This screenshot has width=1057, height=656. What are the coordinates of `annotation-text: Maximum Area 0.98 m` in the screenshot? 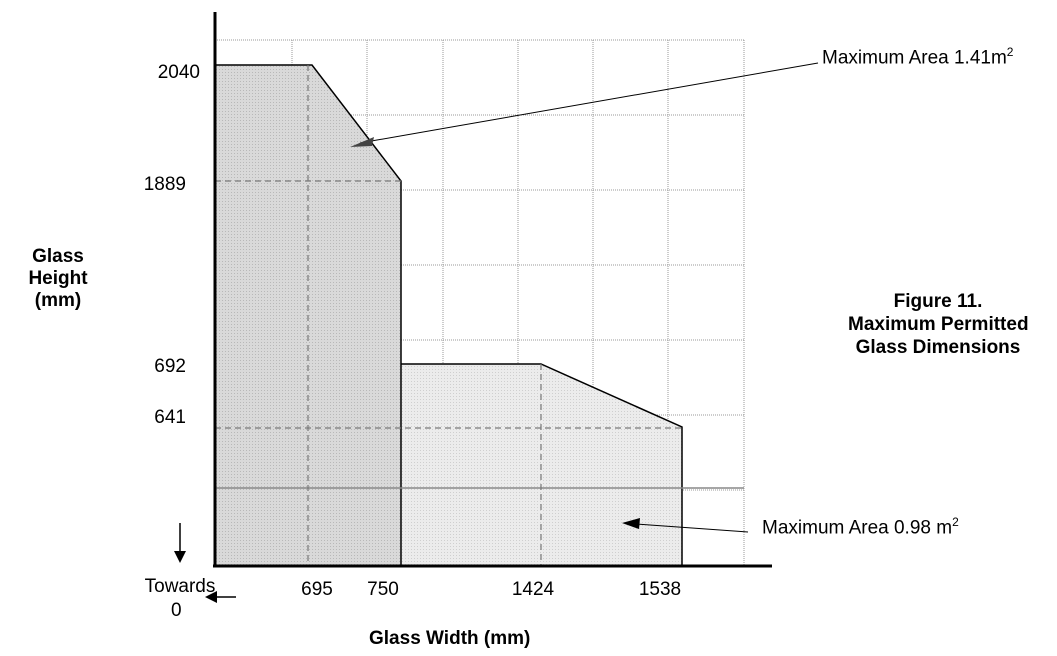 It's located at (857, 528).